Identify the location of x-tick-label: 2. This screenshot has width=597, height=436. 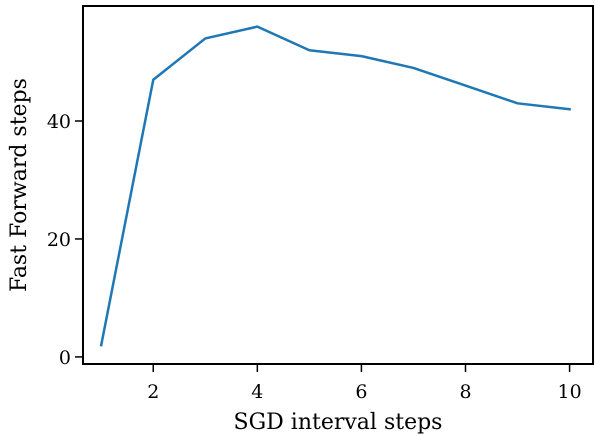
(153, 392).